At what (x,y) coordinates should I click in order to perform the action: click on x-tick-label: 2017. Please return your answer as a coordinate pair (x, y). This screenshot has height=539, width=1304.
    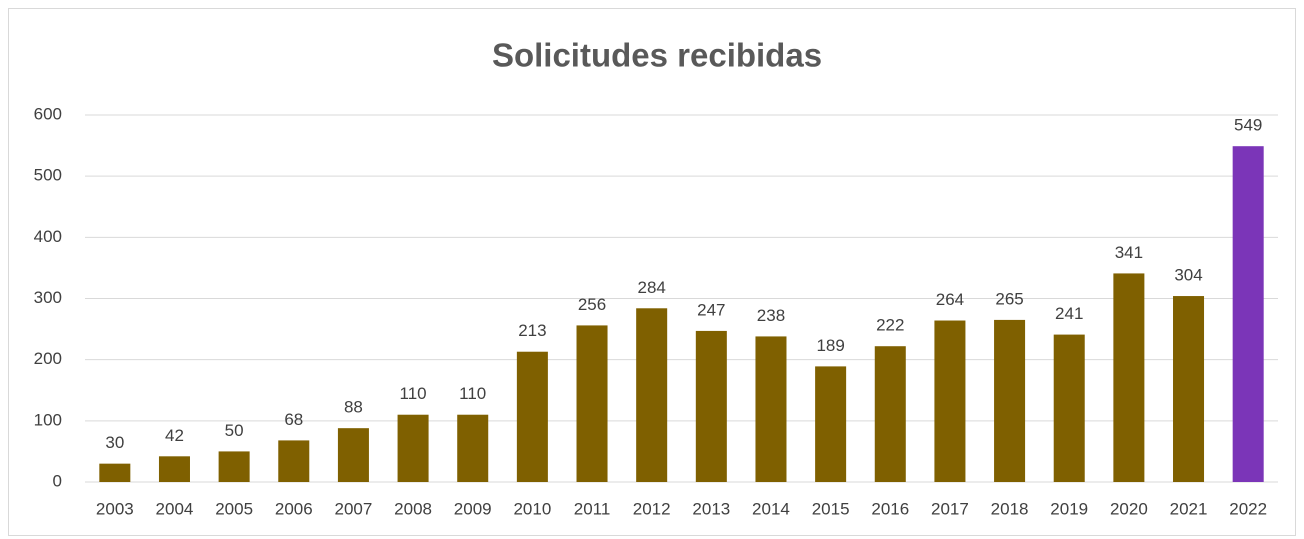
    Looking at the image, I should click on (950, 508).